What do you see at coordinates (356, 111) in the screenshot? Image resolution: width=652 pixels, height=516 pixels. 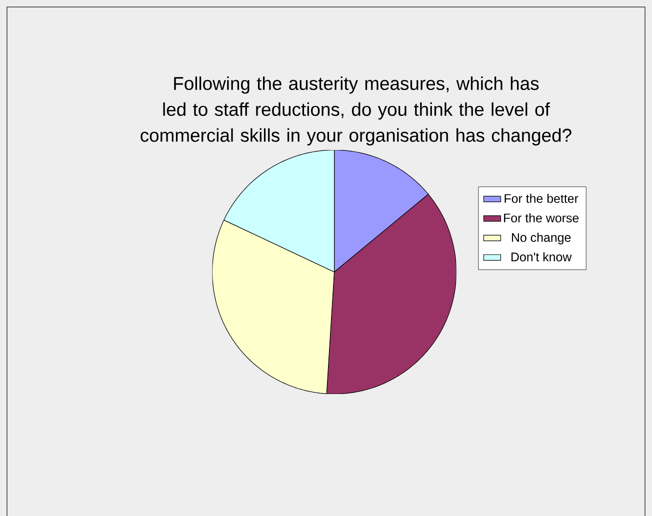 I see `chart-title: Following the austerity measures, which has led to staff reductions, do you think the level of commercial skills in your organisation has changed?` at bounding box center [356, 111].